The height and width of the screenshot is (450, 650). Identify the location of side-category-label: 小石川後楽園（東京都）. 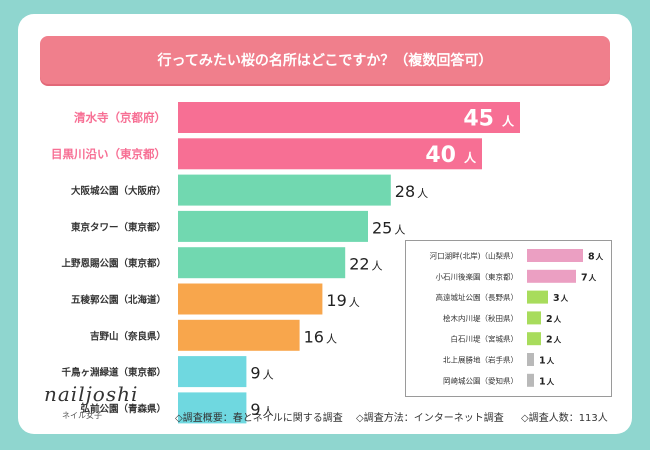
(477, 276).